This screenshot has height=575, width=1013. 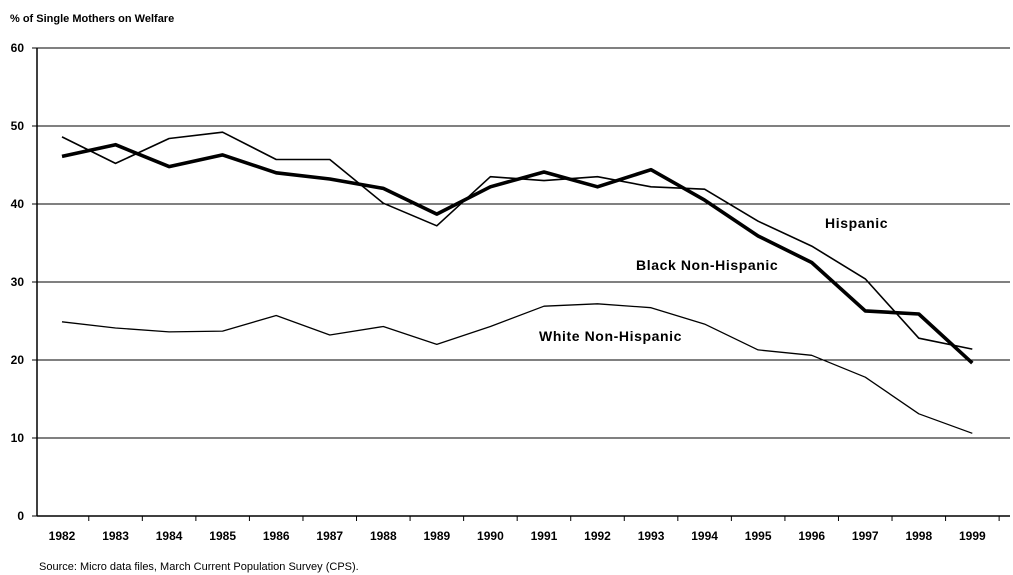 I want to click on x-tick-label-1983: 1983, so click(x=115, y=536).